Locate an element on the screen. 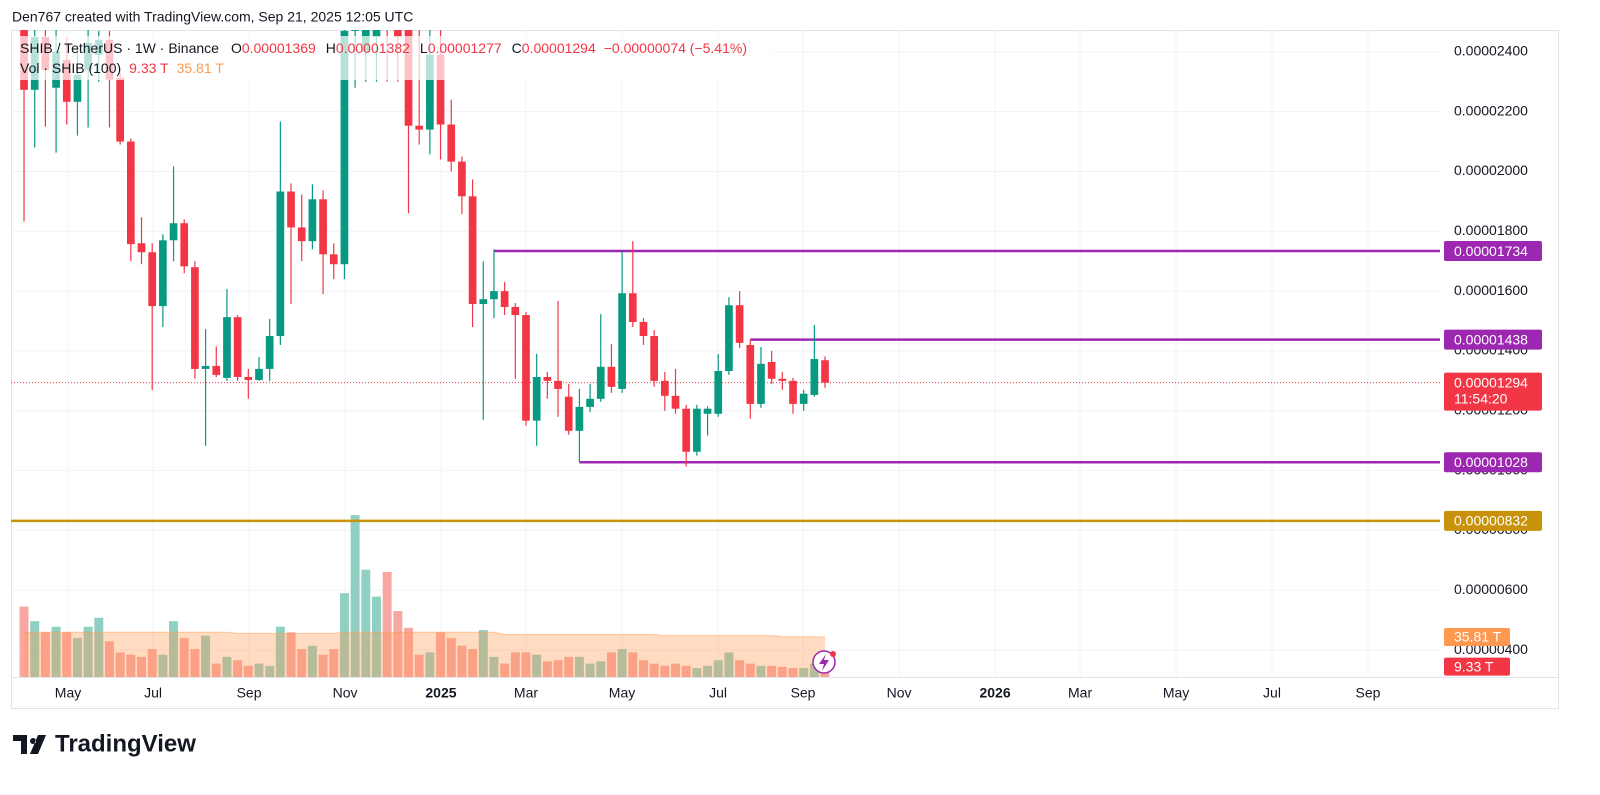 Image resolution: width=1600 pixels, height=795 pixels. volume-legend: Vol · SHIB (100) 9.33 T 35.81 T is located at coordinates (122, 68).